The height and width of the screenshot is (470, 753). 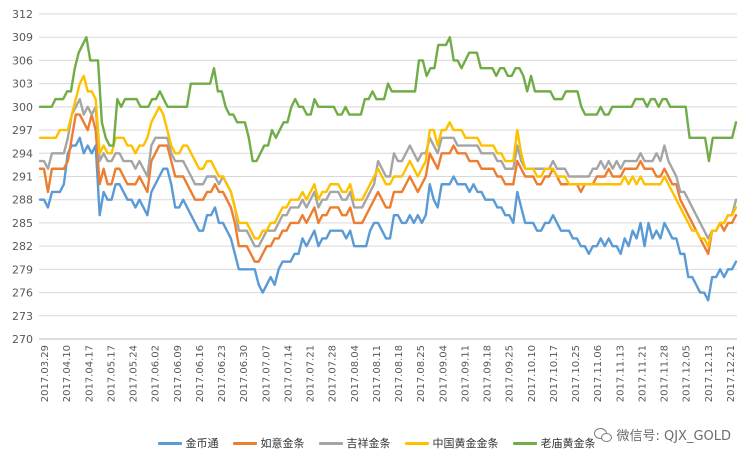 I want to click on y-tick-label: 273, so click(x=22, y=316).